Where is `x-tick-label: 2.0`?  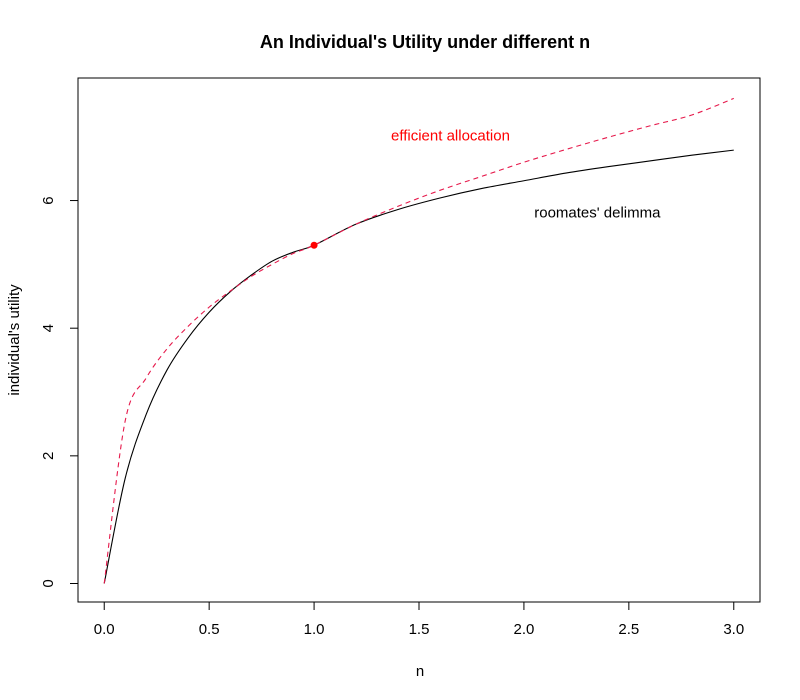 x-tick-label: 2.0 is located at coordinates (523, 629).